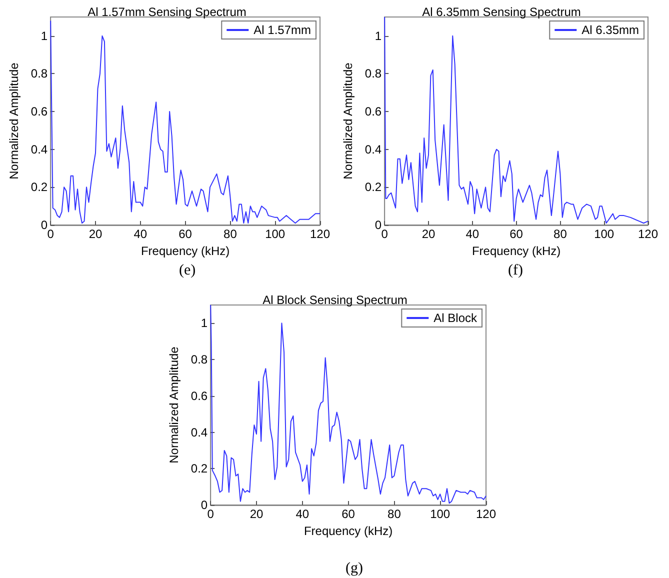 This screenshot has height=578, width=669. I want to click on legend-label: Al 1.57mm, so click(283, 30).